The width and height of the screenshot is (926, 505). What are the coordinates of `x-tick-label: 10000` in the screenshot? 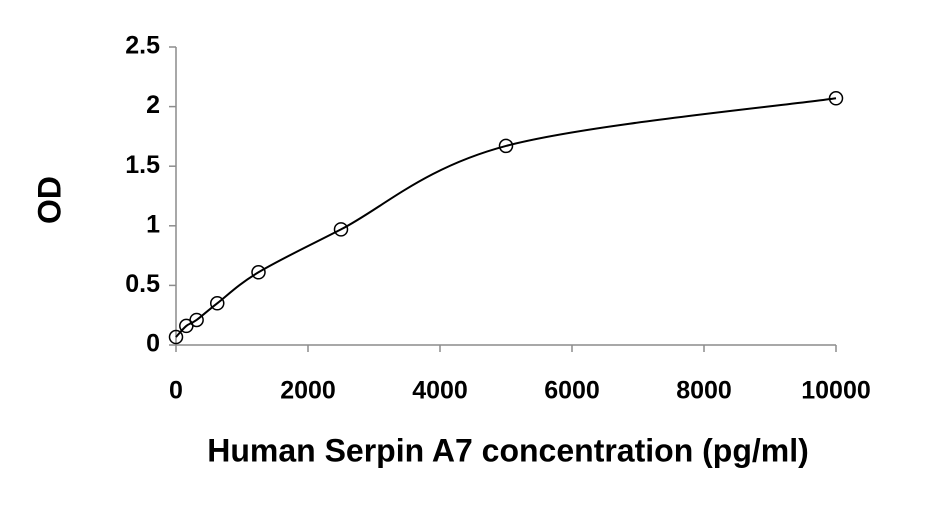 It's located at (836, 391).